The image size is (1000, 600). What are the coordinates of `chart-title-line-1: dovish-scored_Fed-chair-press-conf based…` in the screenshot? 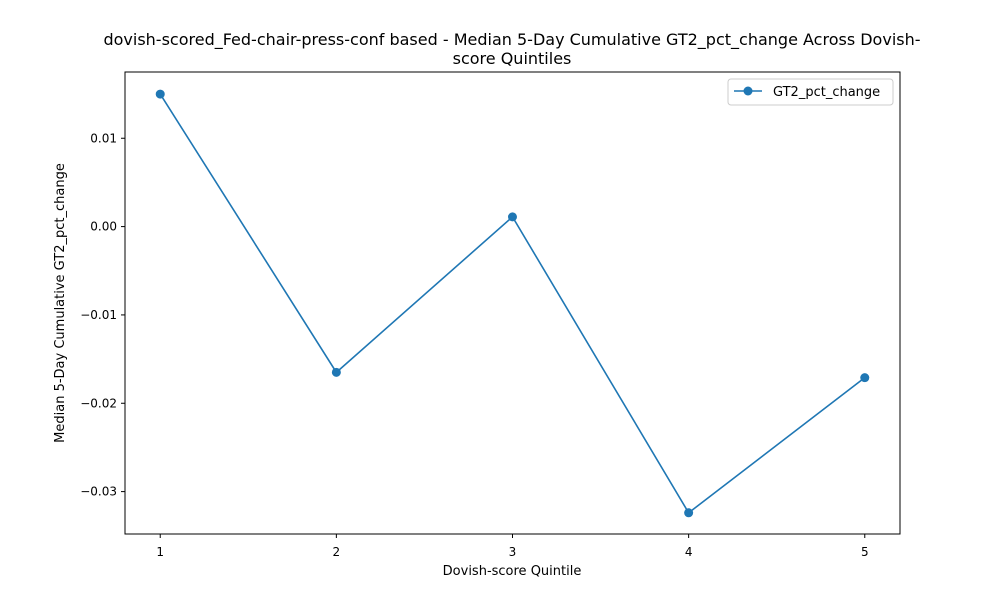 It's located at (511, 40).